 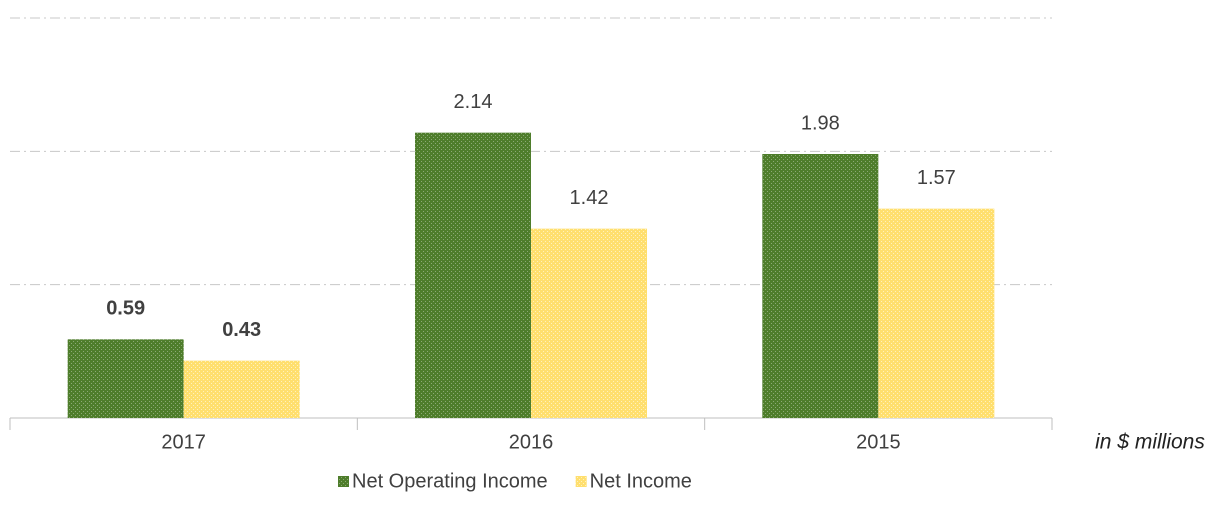 What do you see at coordinates (589, 198) in the screenshot?
I see `data-label: 1.42` at bounding box center [589, 198].